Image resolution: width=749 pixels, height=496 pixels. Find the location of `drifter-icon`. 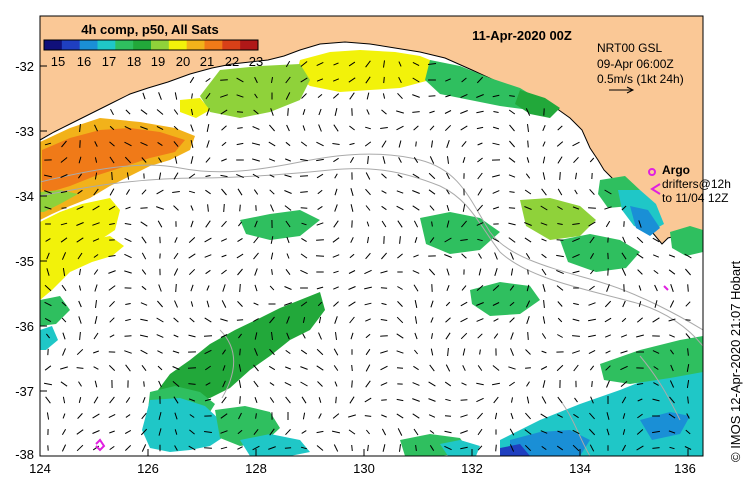

drifter-icon is located at coordinates (655, 189).